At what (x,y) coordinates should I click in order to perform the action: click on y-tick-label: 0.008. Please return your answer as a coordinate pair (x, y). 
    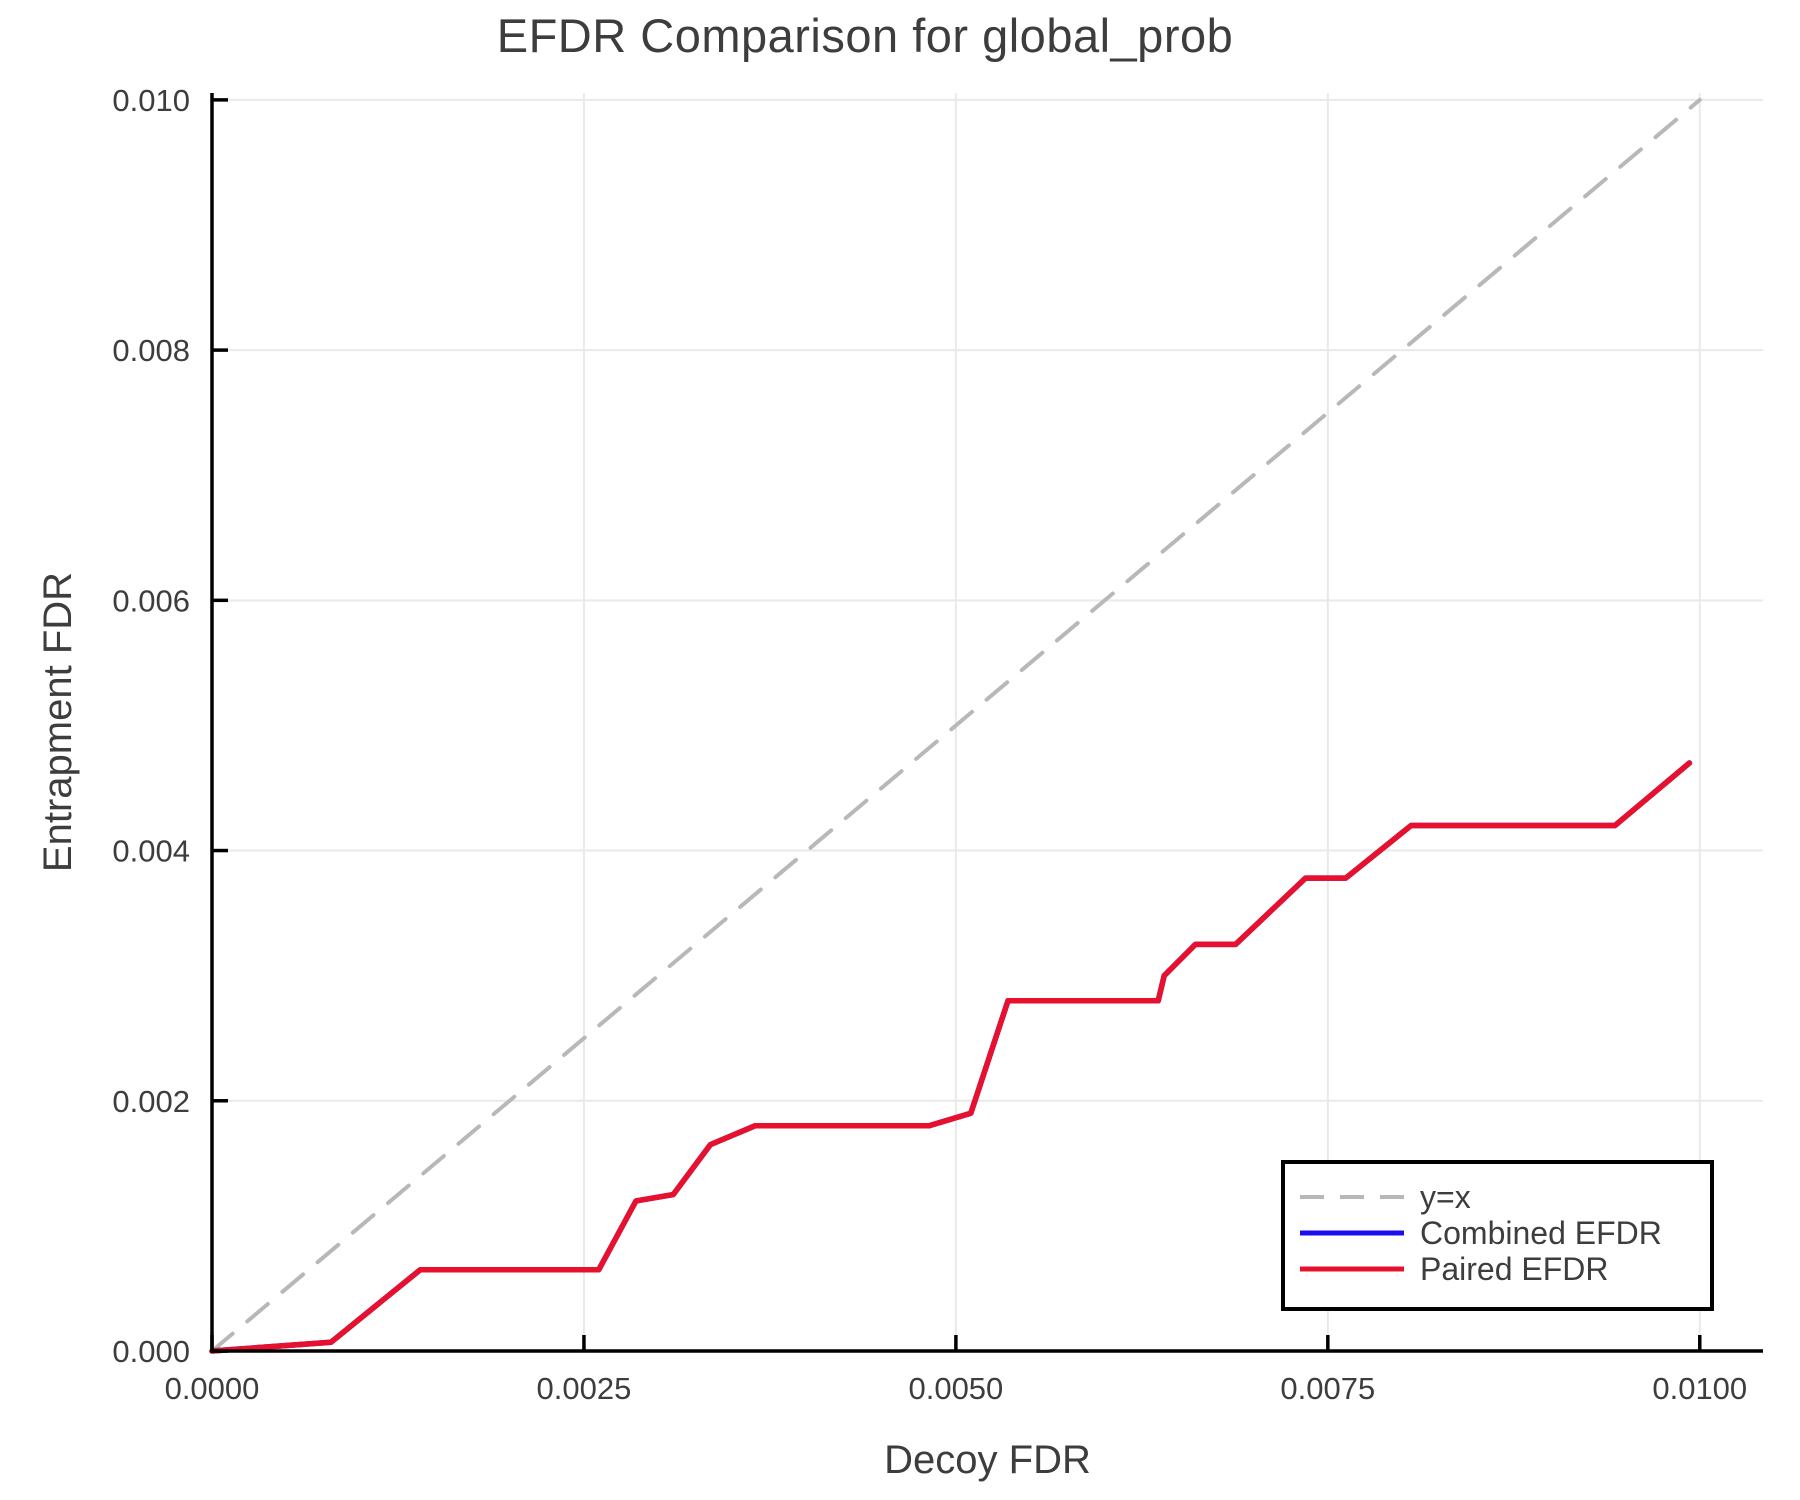
    Looking at the image, I should click on (151, 350).